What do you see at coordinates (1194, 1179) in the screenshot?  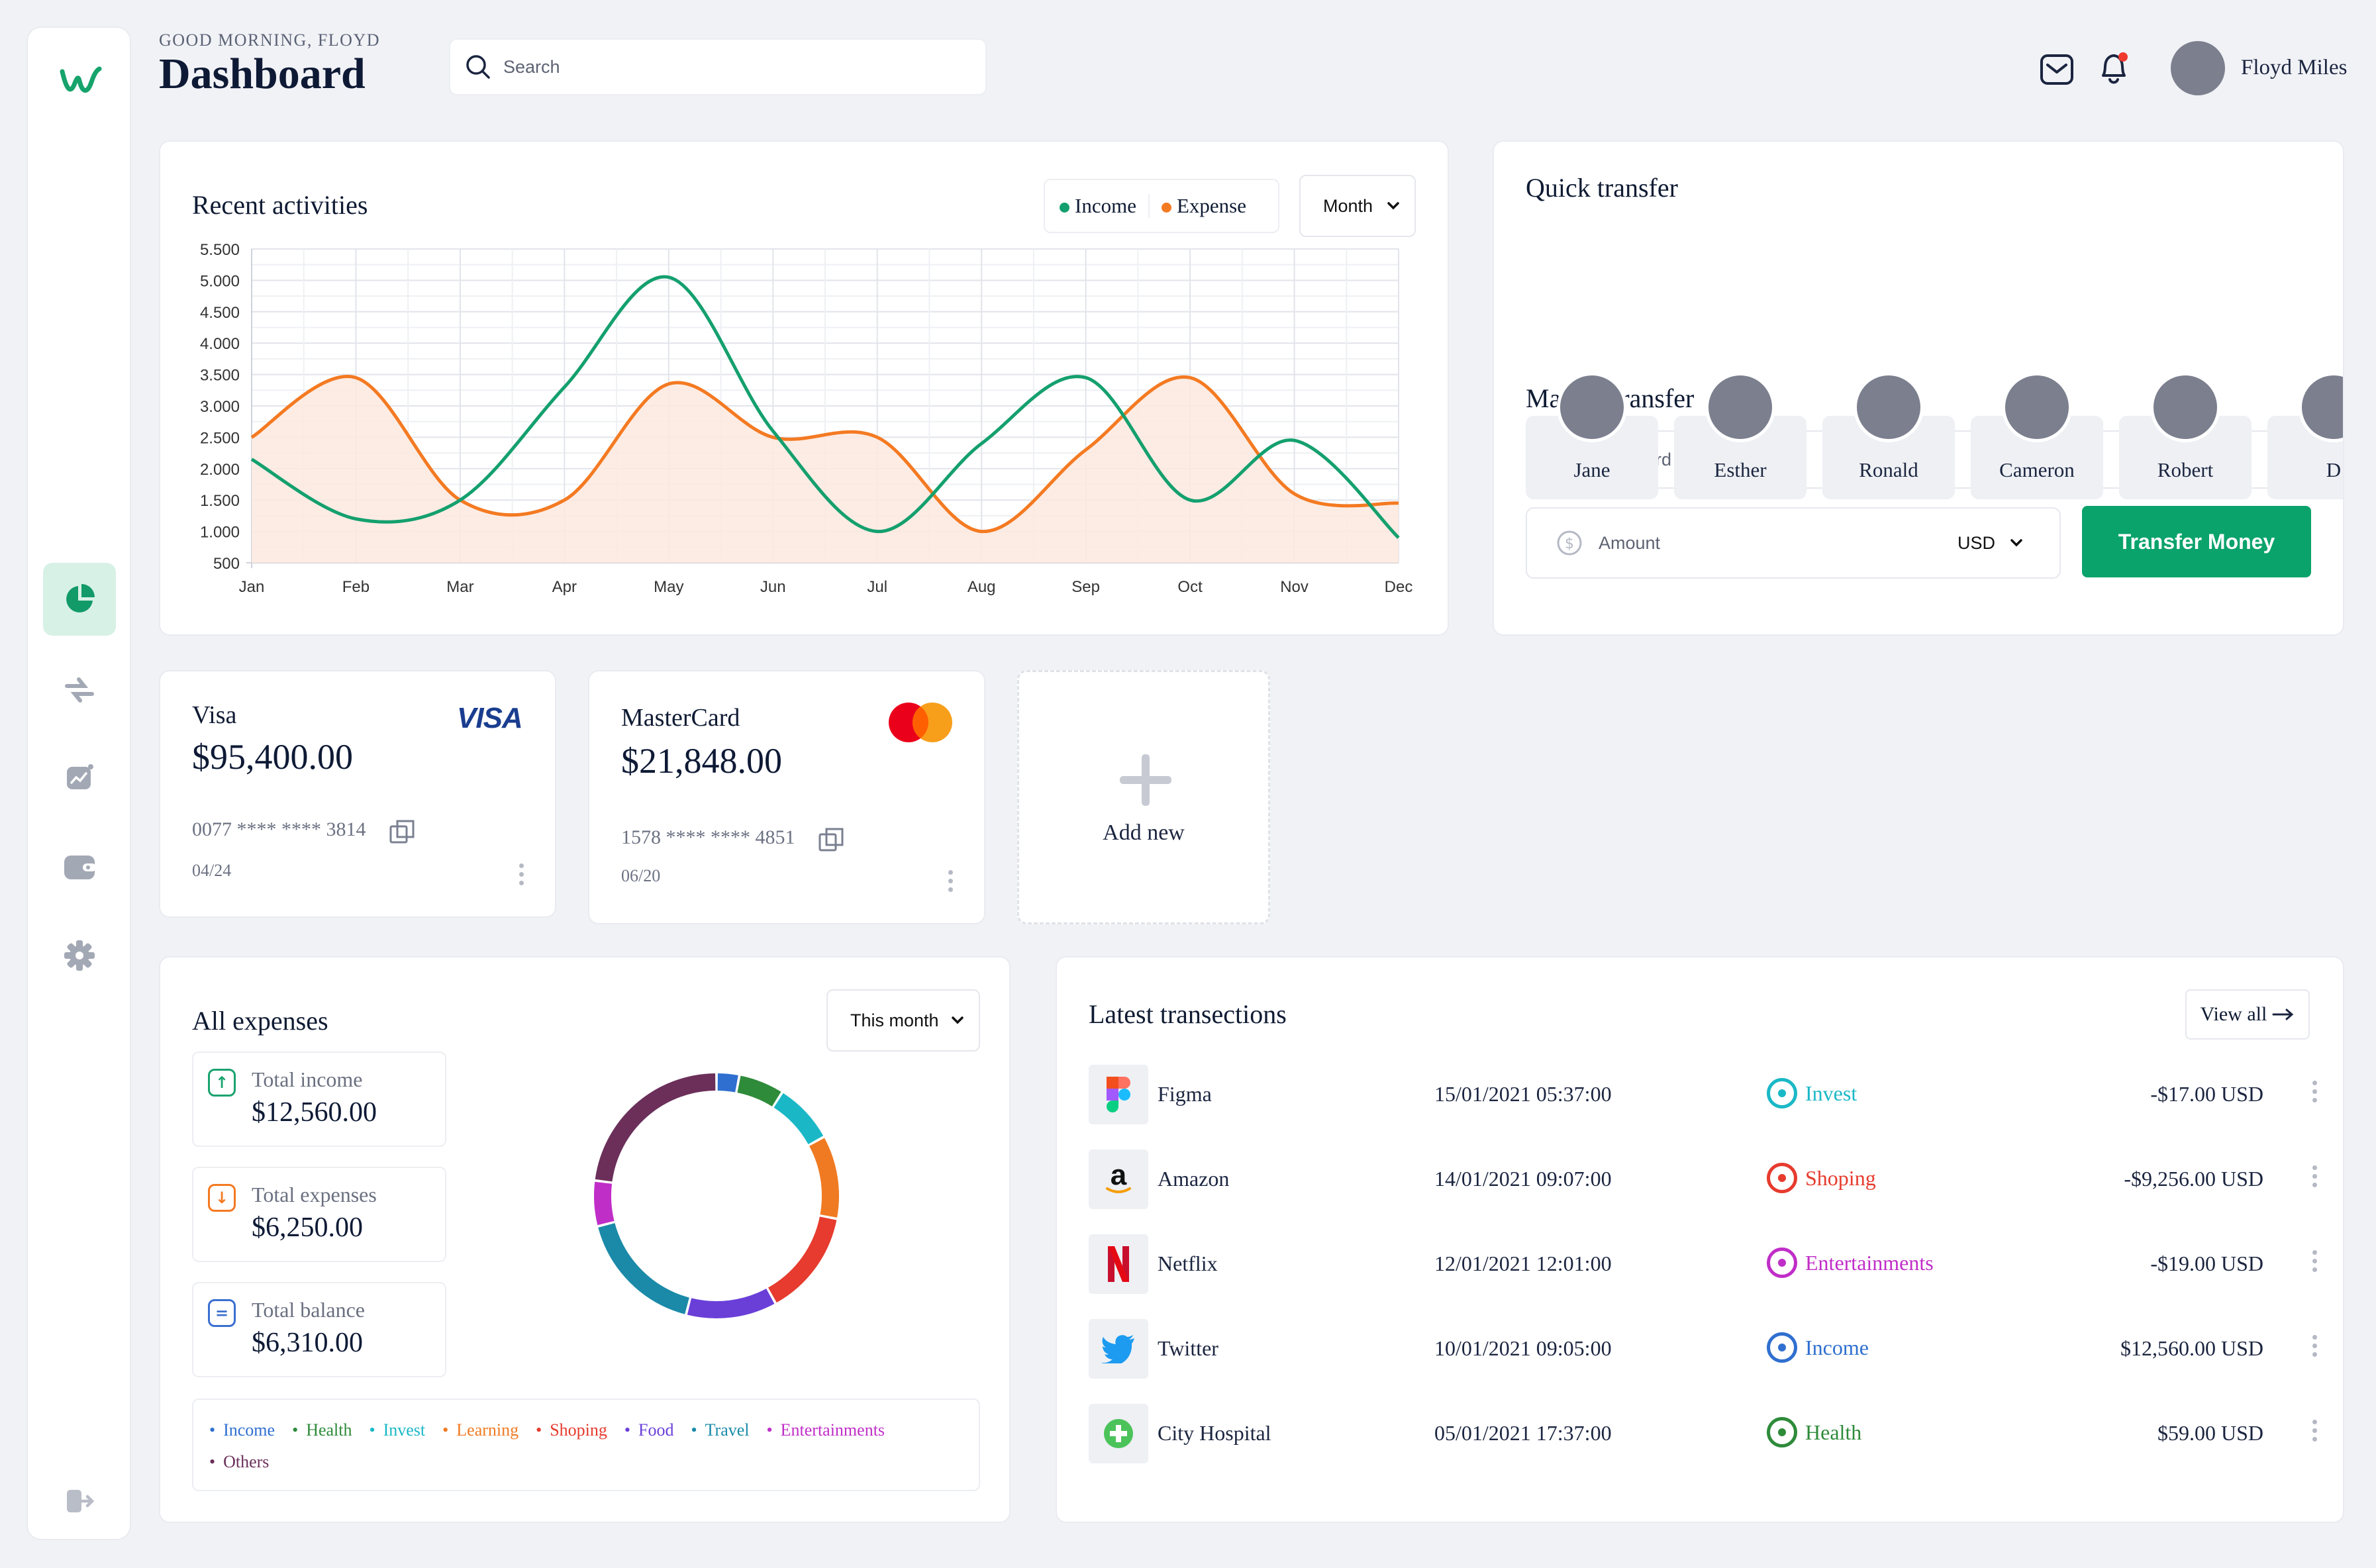 I see `transaction-merchant: Amazon` at bounding box center [1194, 1179].